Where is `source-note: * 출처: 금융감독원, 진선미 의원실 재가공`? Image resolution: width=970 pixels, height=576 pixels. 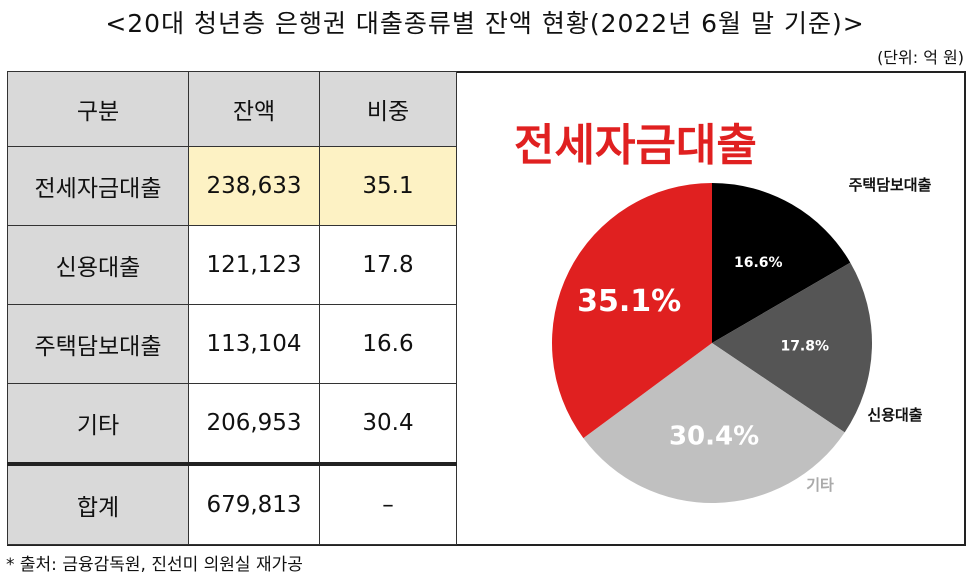 source-note: * 출처: 금융감독원, 진선미 의원실 재가공 is located at coordinates (154, 565).